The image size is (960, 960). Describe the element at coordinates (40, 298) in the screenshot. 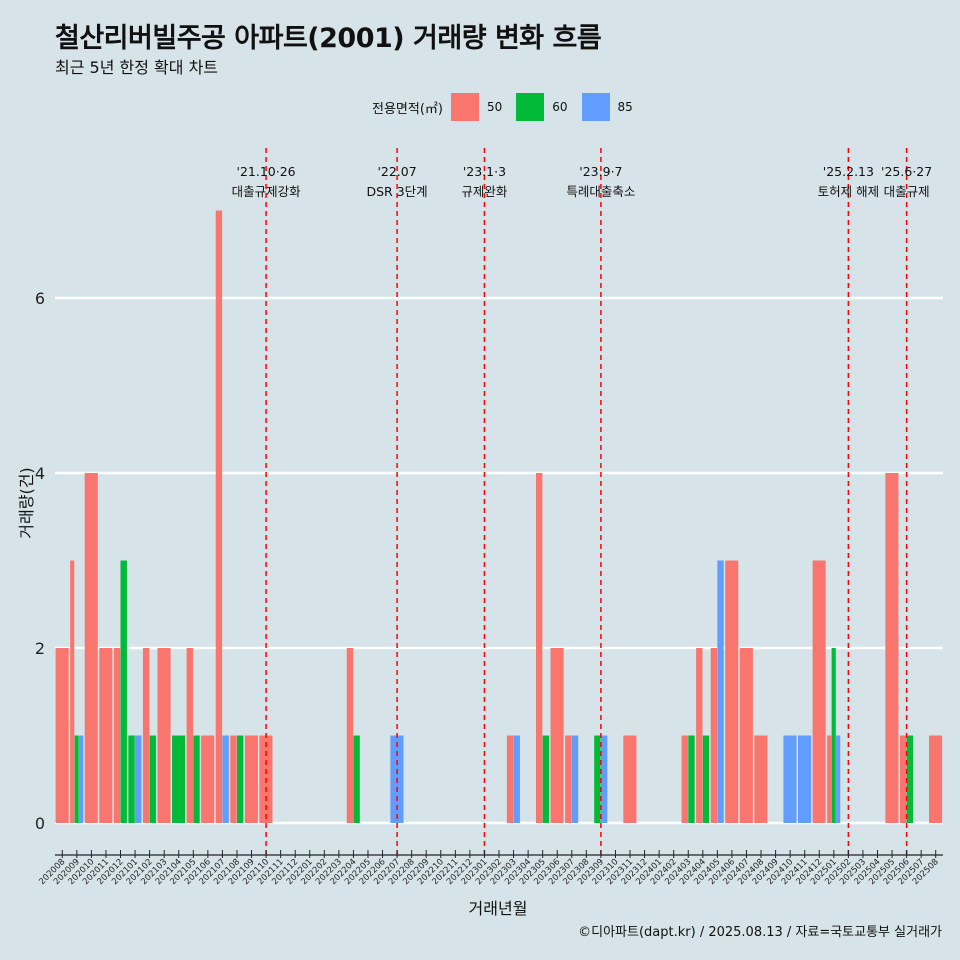

I see `y-tick-label-6: 6` at that location.